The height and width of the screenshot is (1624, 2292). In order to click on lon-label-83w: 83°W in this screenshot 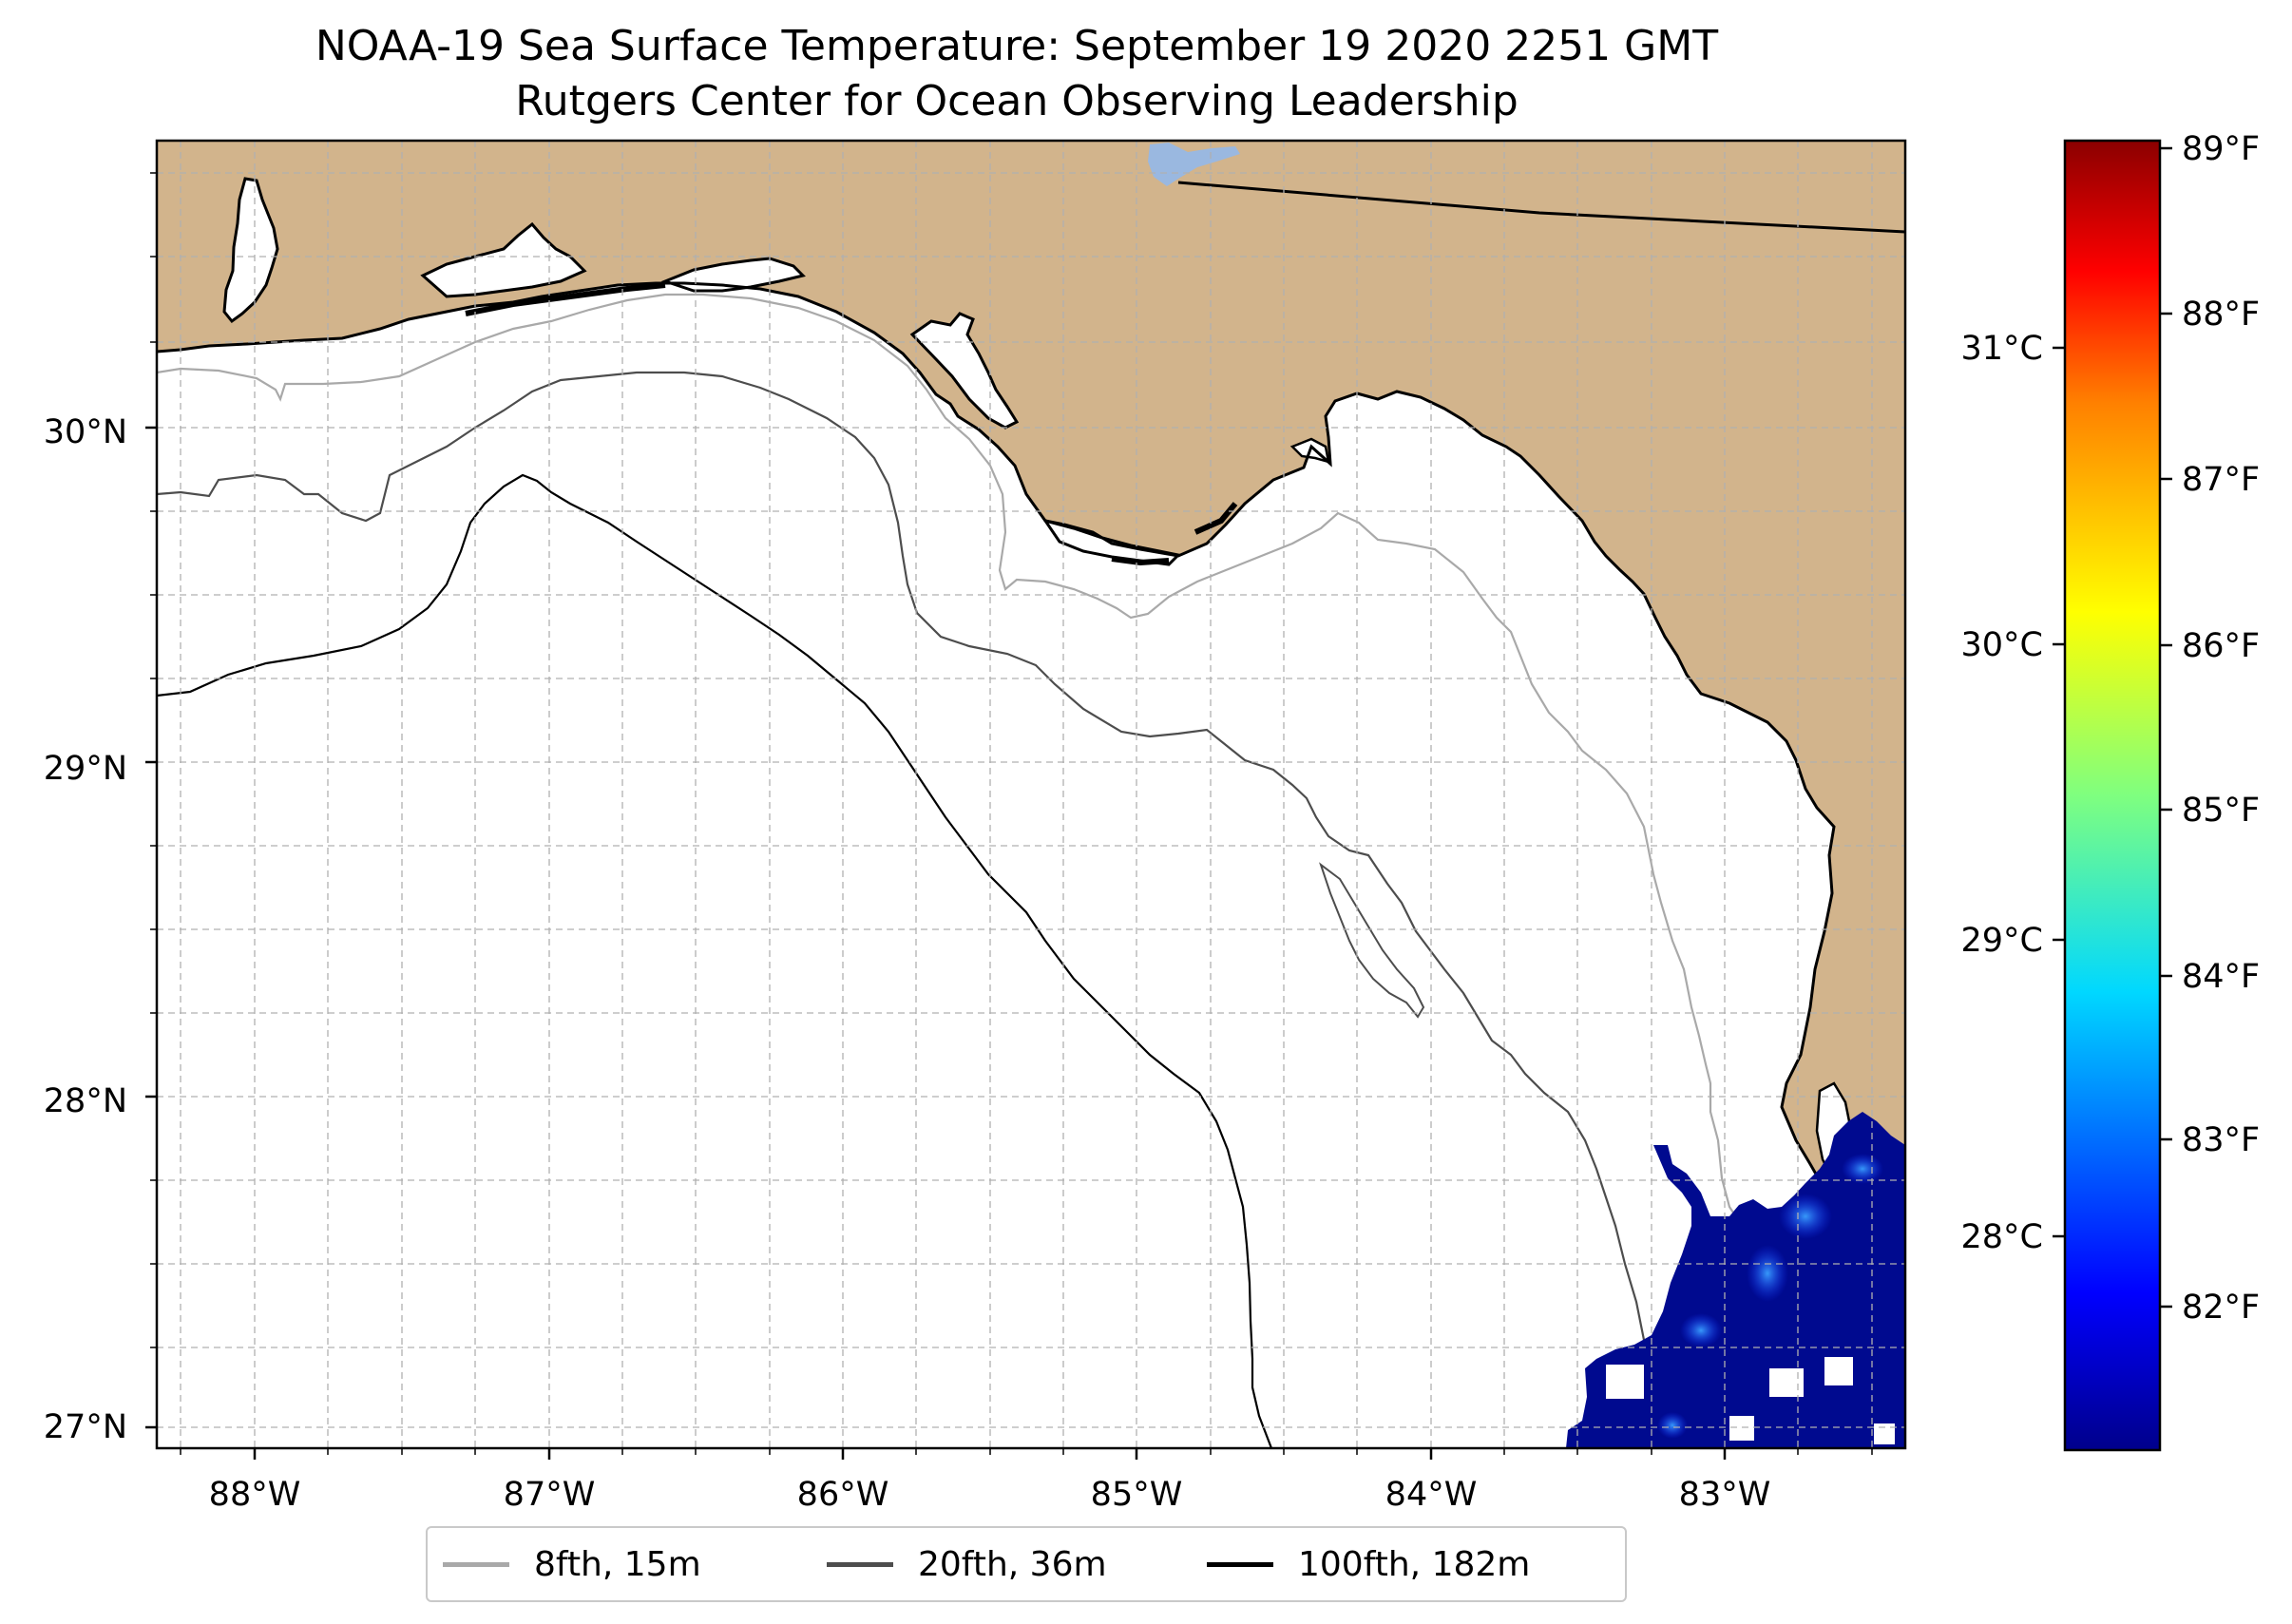, I will do `click(1725, 1495)`.